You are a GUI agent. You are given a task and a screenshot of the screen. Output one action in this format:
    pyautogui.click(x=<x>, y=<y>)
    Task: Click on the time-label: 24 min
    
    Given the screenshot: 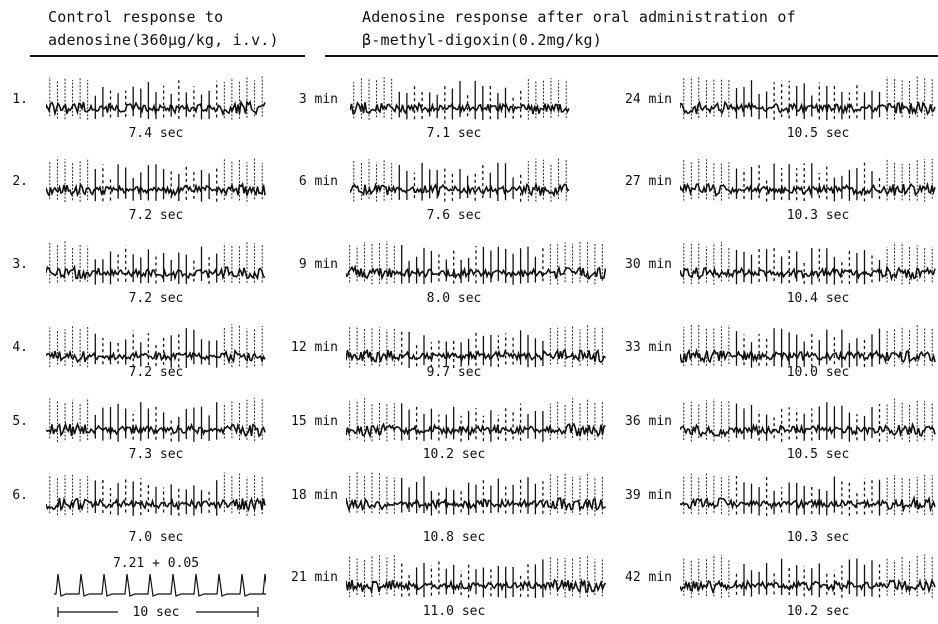 What is the action you would take?
    pyautogui.click(x=648, y=99)
    